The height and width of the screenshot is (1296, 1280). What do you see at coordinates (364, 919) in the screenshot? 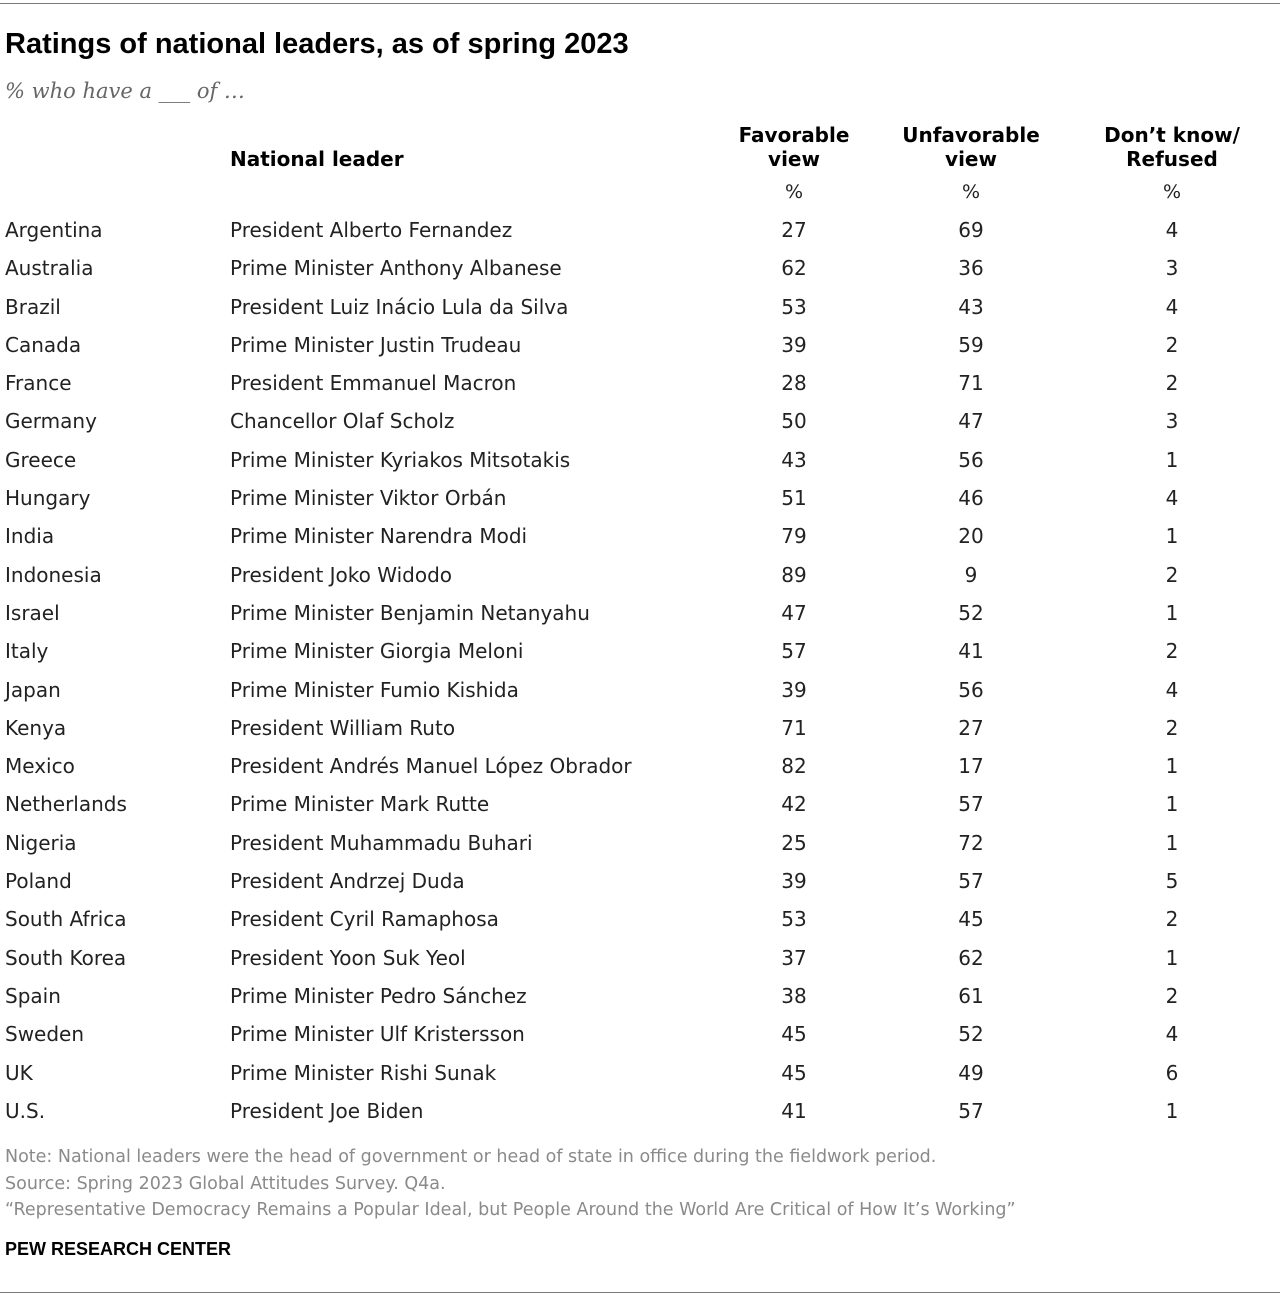
I see `leader-cell: President Cyril Ramaphosa` at bounding box center [364, 919].